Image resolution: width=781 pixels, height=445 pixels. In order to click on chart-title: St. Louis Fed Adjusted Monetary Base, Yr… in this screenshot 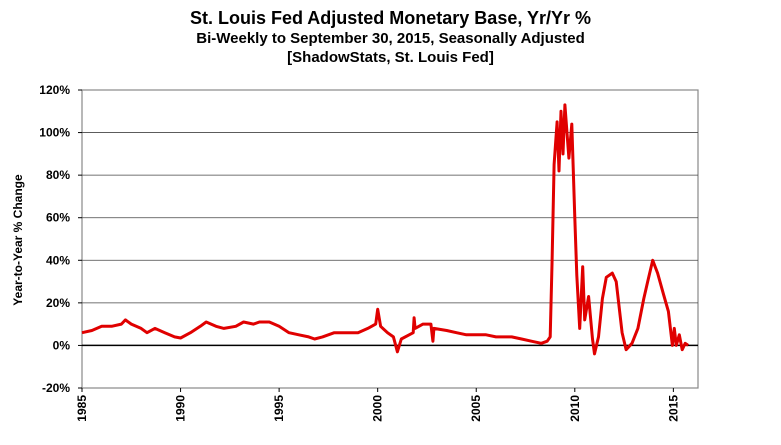, I will do `click(390, 18)`.